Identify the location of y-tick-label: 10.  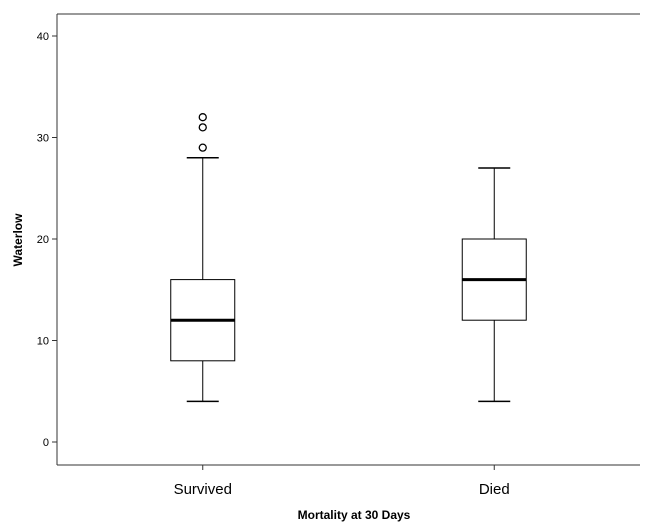
(43, 342).